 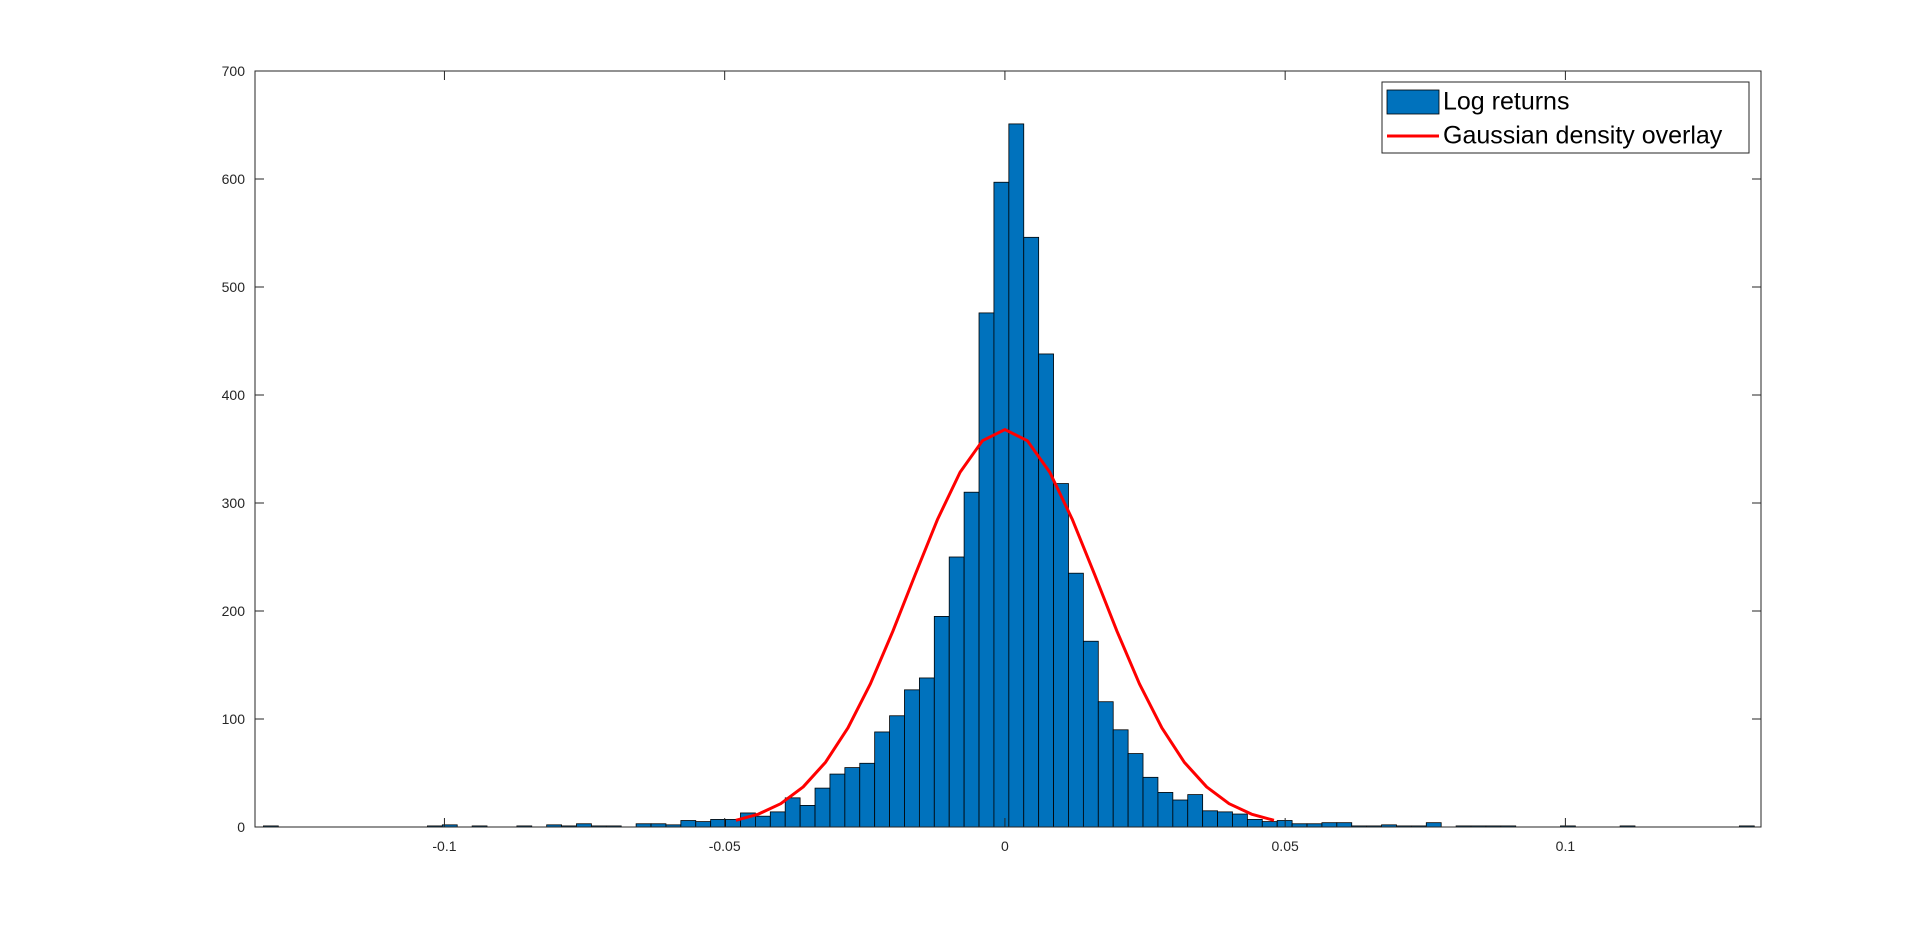 What do you see at coordinates (1506, 102) in the screenshot?
I see `legend-label: Log returns` at bounding box center [1506, 102].